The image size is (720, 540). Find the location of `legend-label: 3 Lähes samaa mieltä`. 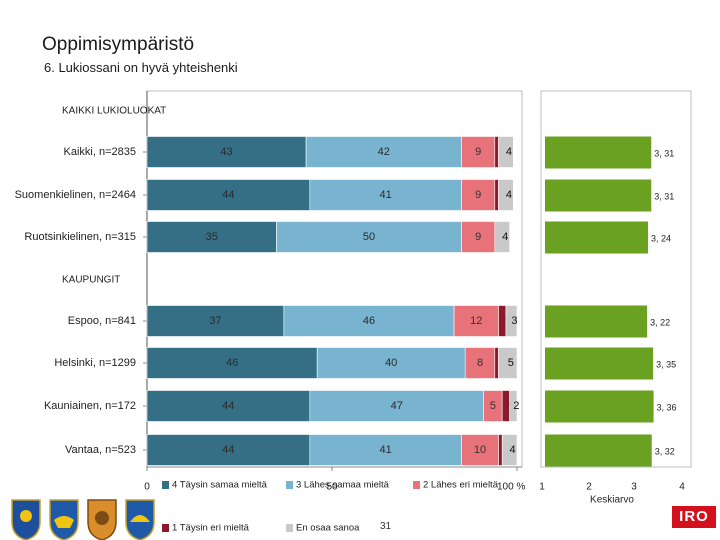

legend-label: 3 Lähes samaa mieltä is located at coordinates (343, 485).